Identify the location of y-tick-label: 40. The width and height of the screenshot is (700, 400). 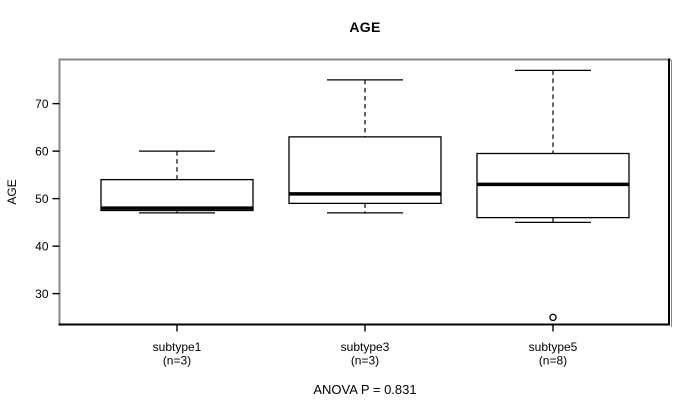
(42, 246).